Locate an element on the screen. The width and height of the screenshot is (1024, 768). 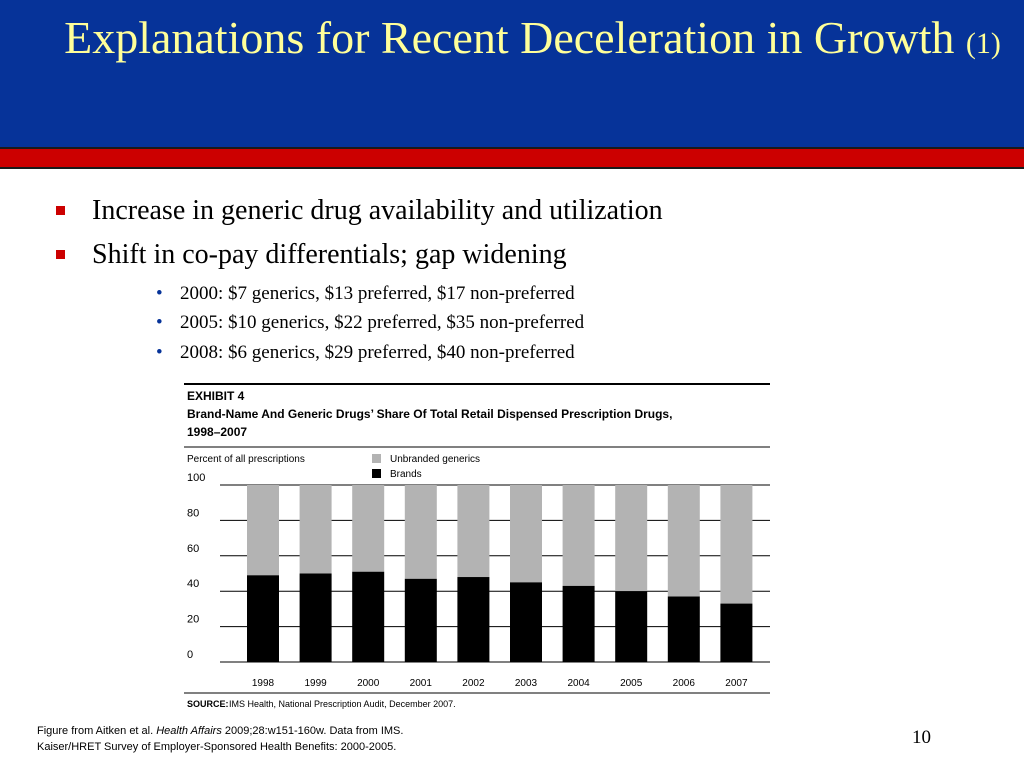
legend-swatch-brands is located at coordinates (376, 473).